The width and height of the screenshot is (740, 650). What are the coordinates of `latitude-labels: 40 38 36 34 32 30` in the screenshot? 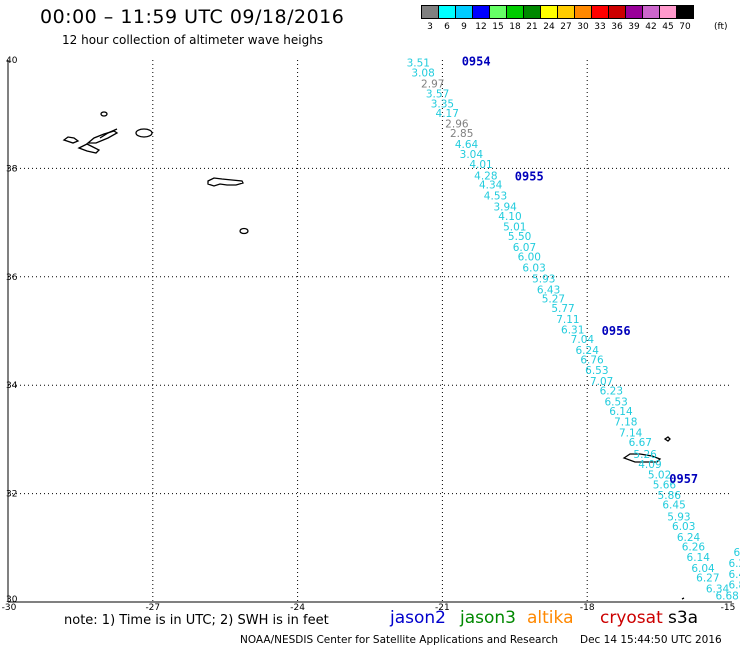 It's located at (12, 330).